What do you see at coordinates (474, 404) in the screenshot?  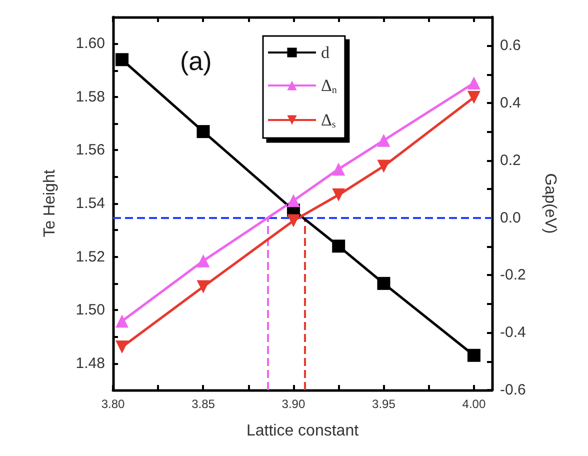 I see `x-tick-label: 4.00` at bounding box center [474, 404].